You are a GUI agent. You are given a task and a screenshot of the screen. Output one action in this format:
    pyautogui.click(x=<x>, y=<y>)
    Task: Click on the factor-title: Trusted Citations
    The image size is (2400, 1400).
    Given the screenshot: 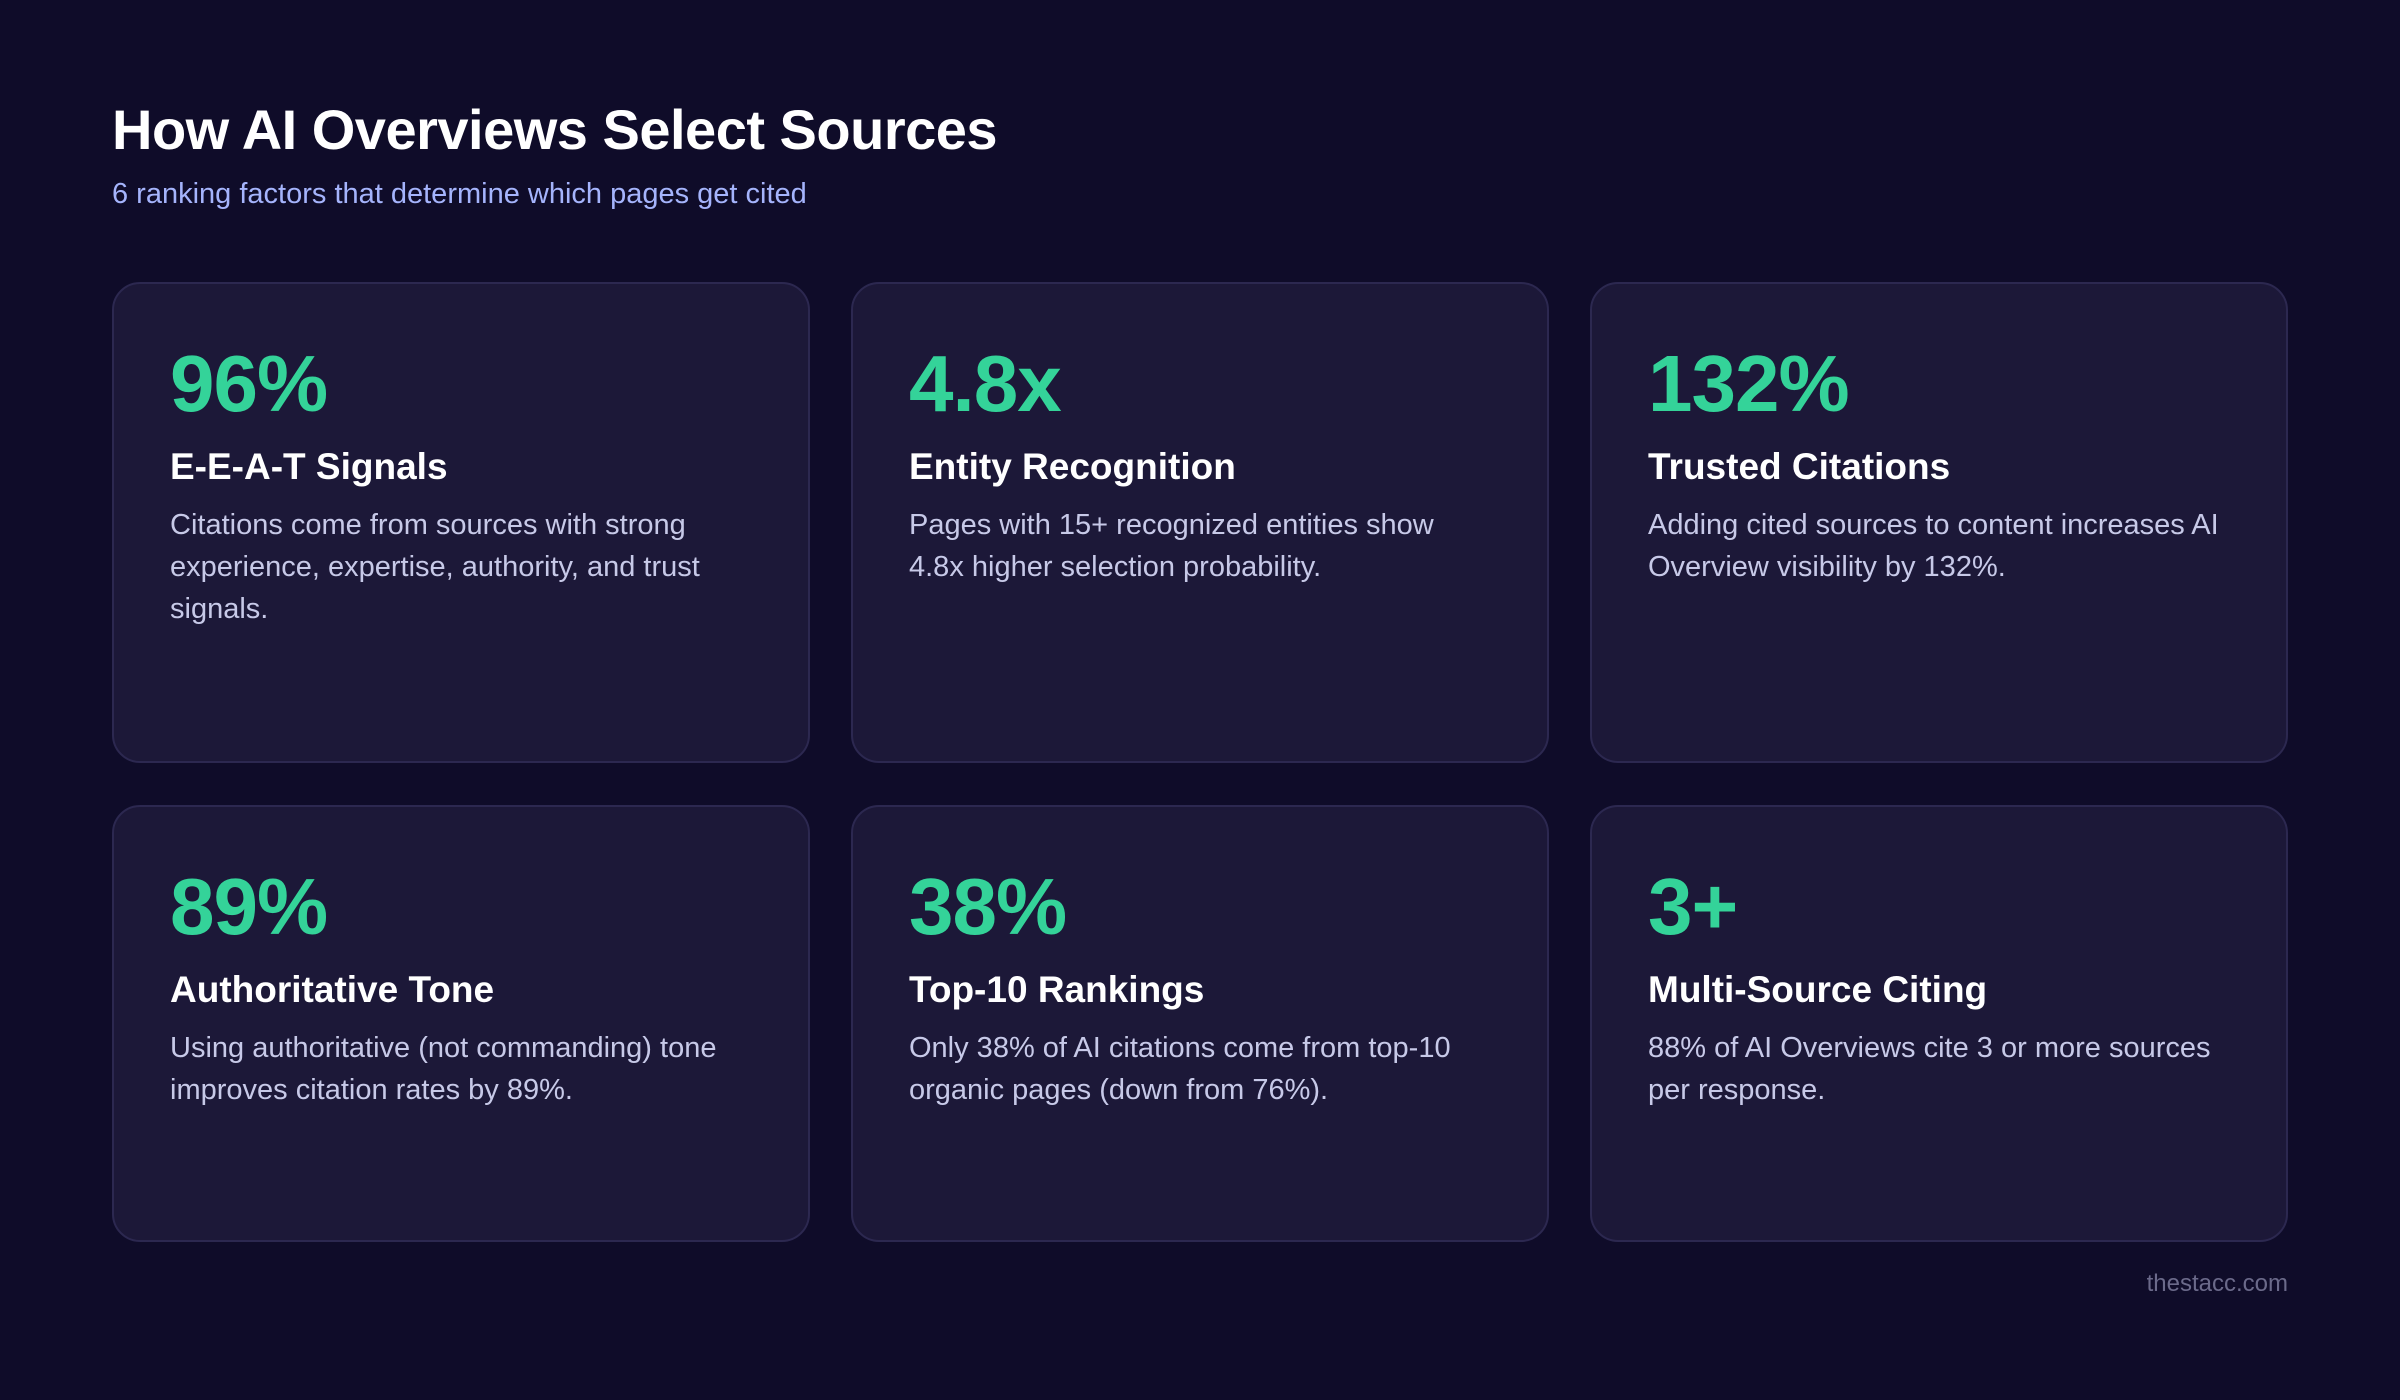 What is the action you would take?
    pyautogui.click(x=1799, y=466)
    